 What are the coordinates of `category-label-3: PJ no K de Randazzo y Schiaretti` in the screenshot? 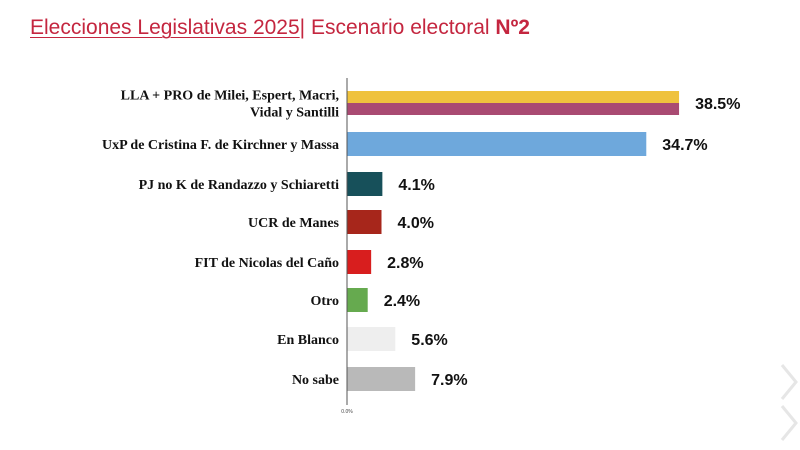 It's located at (239, 185).